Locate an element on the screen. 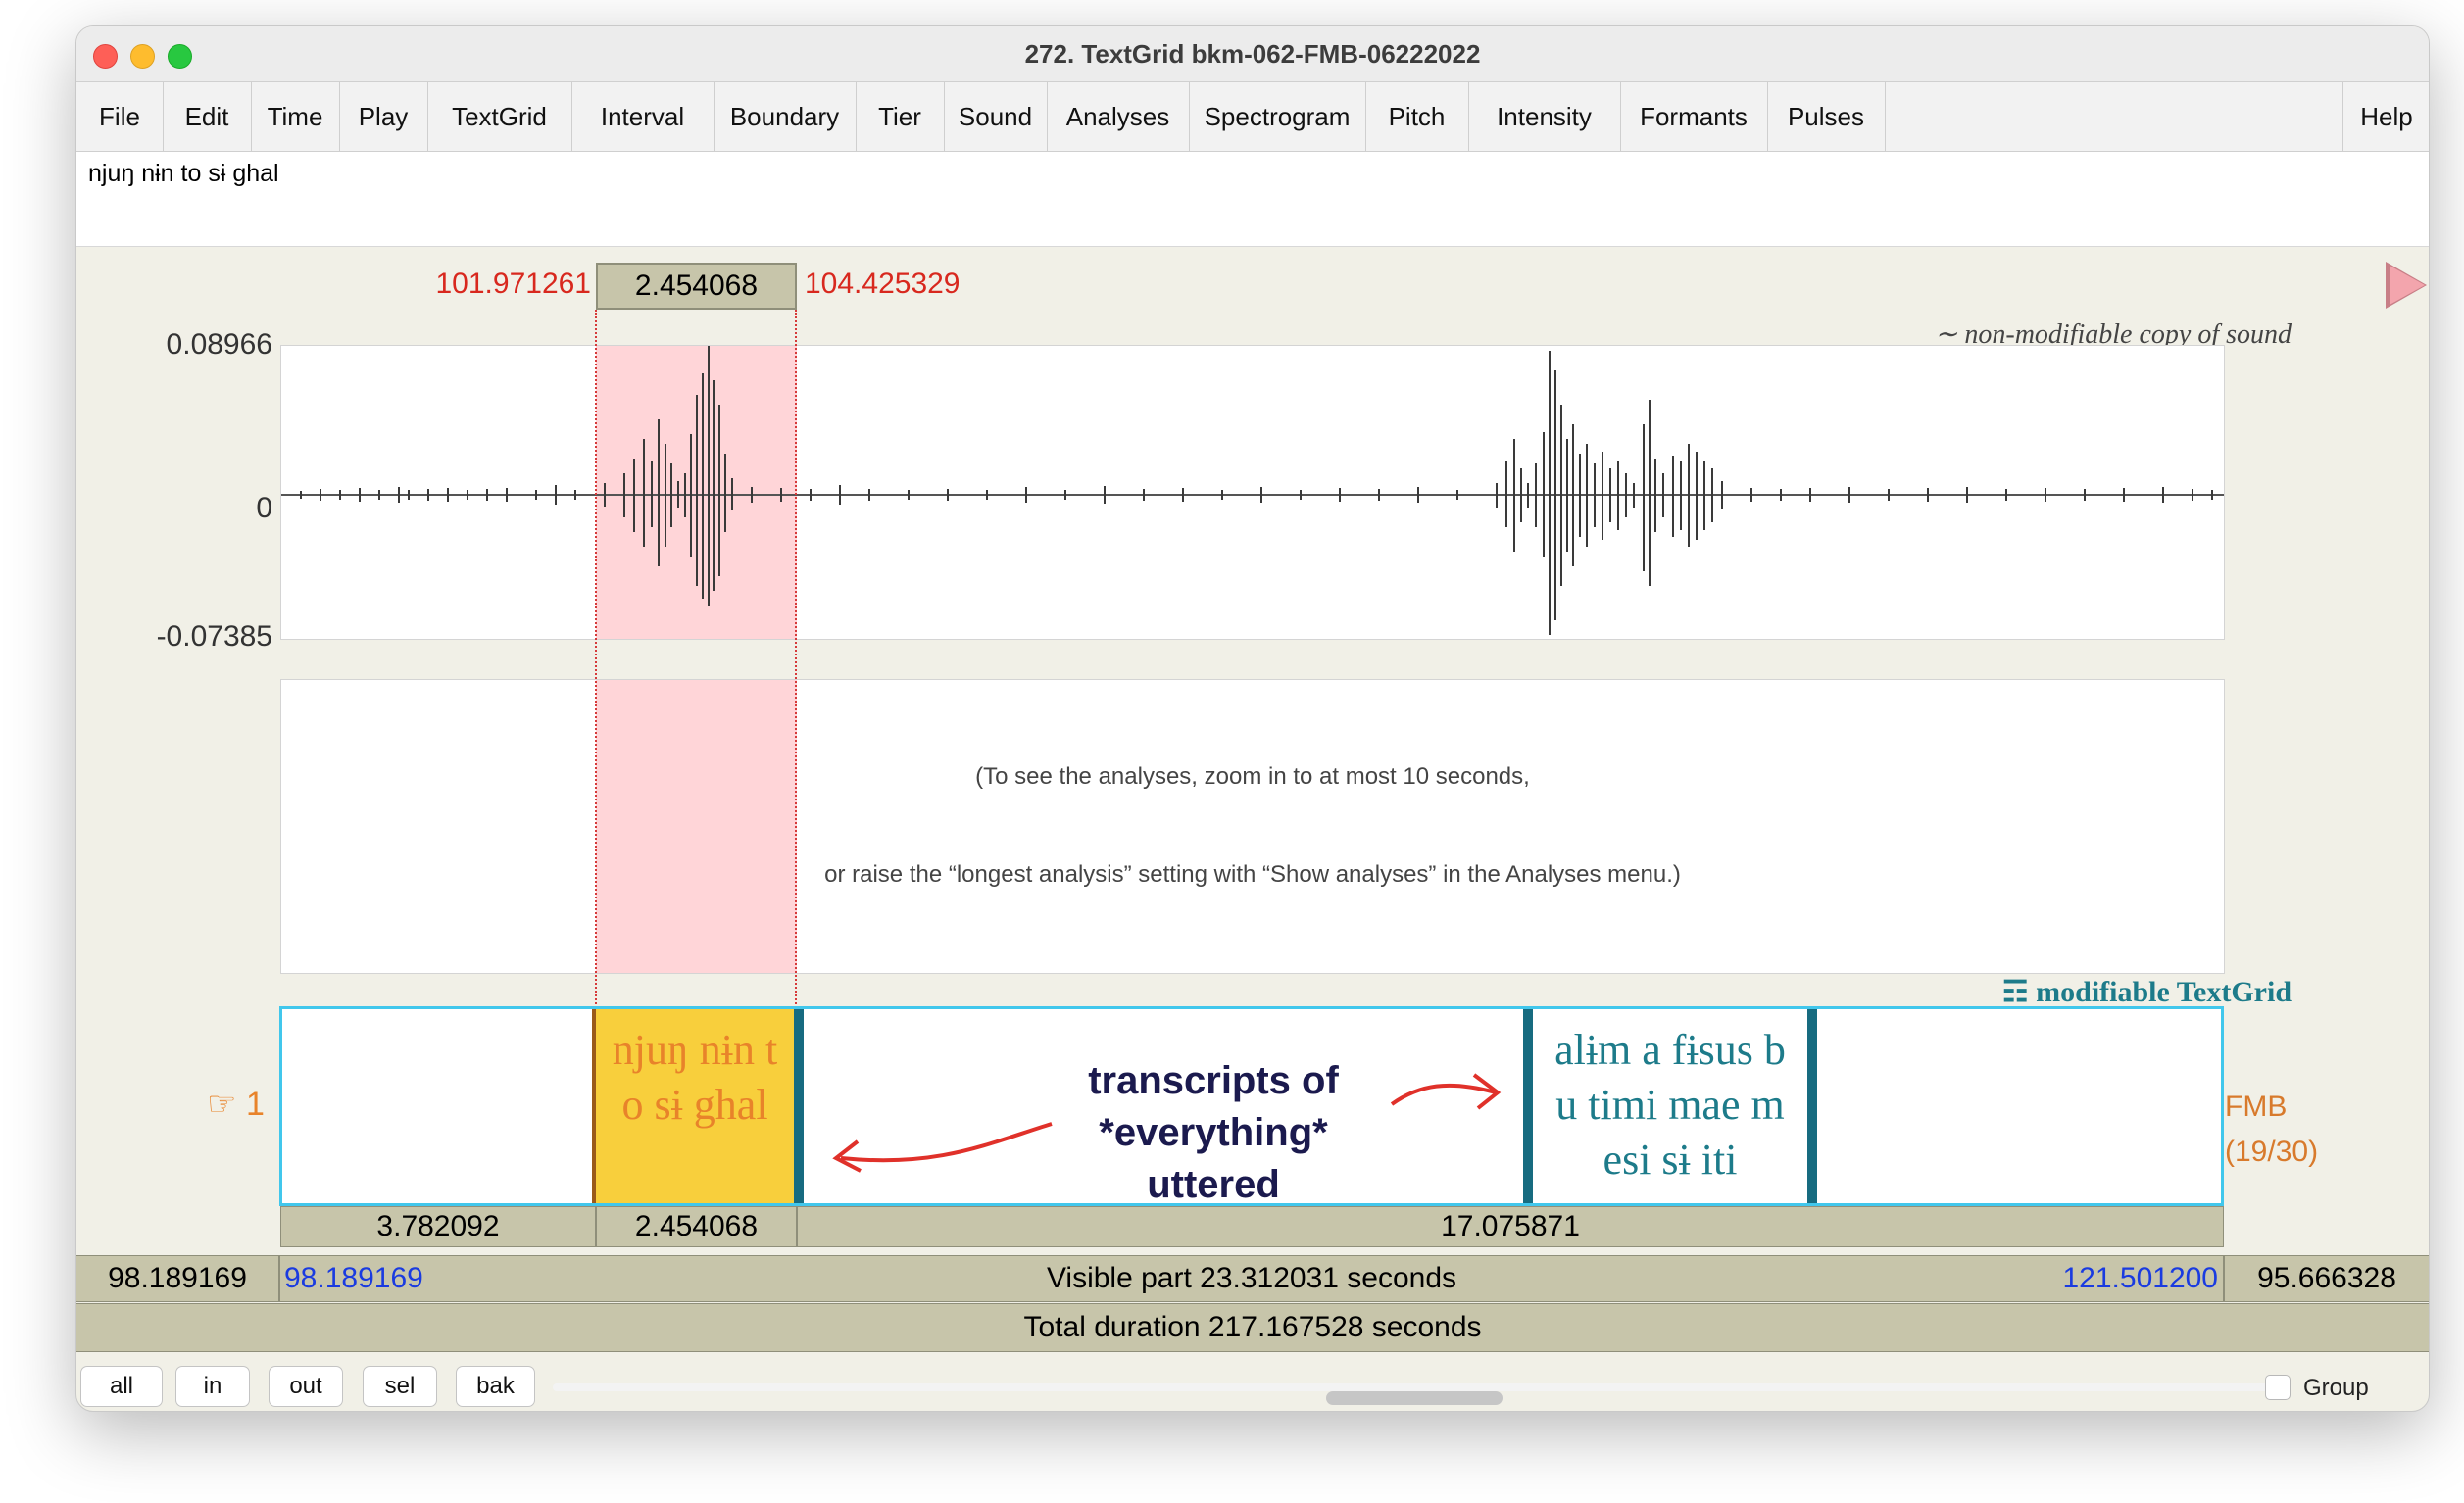 The width and height of the screenshot is (2464, 1503). tier-number-label: ☞ 1 is located at coordinates (236, 1105).